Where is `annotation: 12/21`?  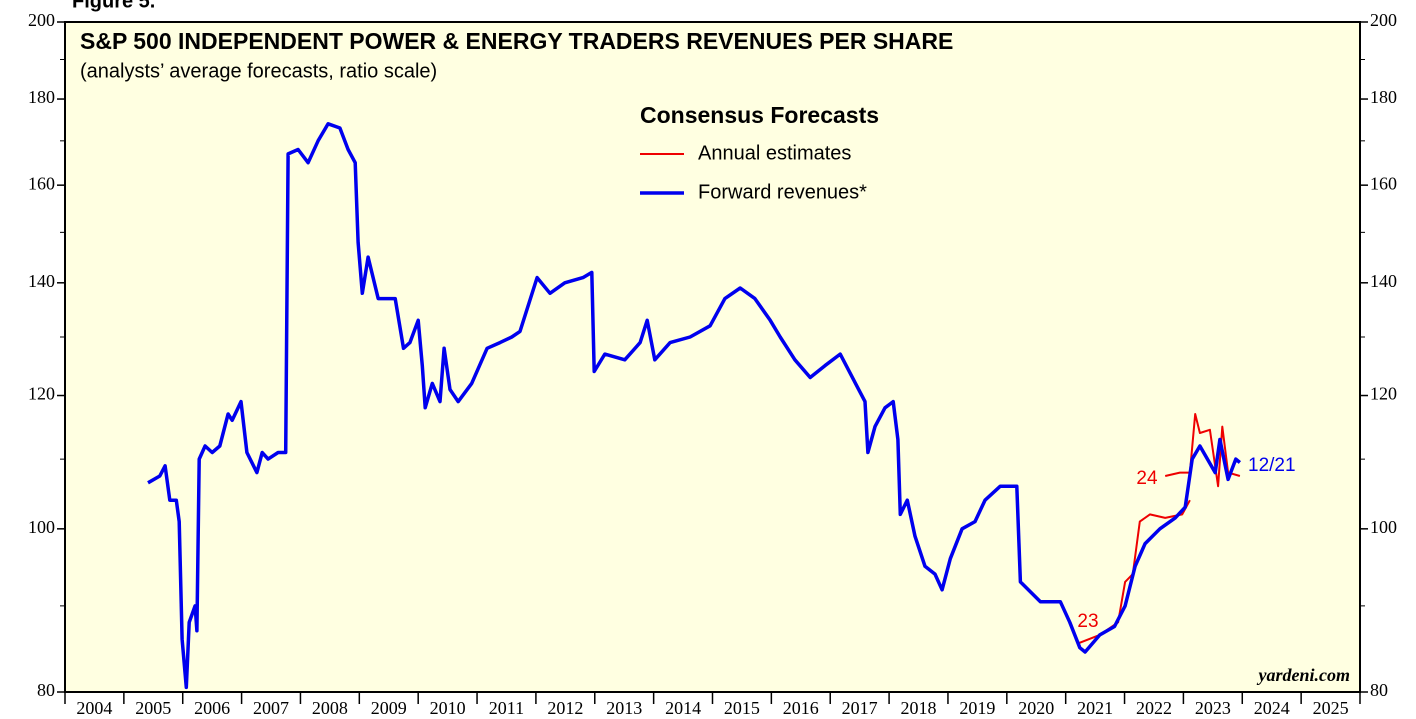 annotation: 12/21 is located at coordinates (1272, 465).